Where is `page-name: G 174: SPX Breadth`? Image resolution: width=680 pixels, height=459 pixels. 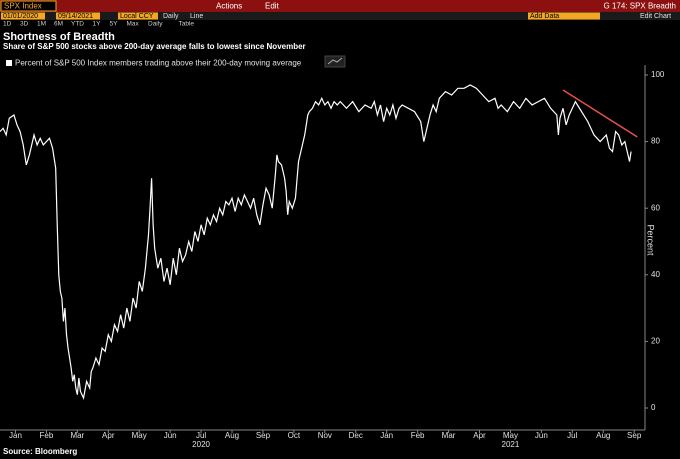
page-name: G 174: SPX Breadth is located at coordinates (640, 6).